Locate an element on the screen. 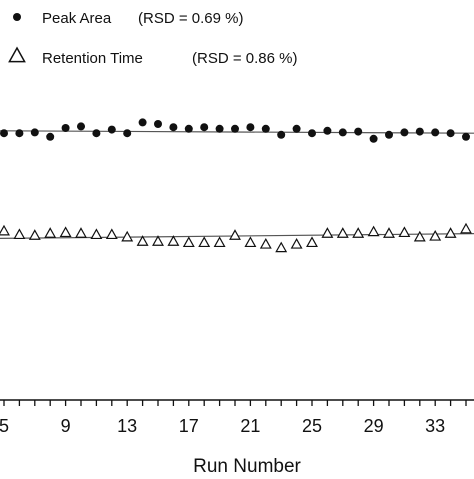 The height and width of the screenshot is (479, 474). x-tick-label: 9 is located at coordinates (66, 426).